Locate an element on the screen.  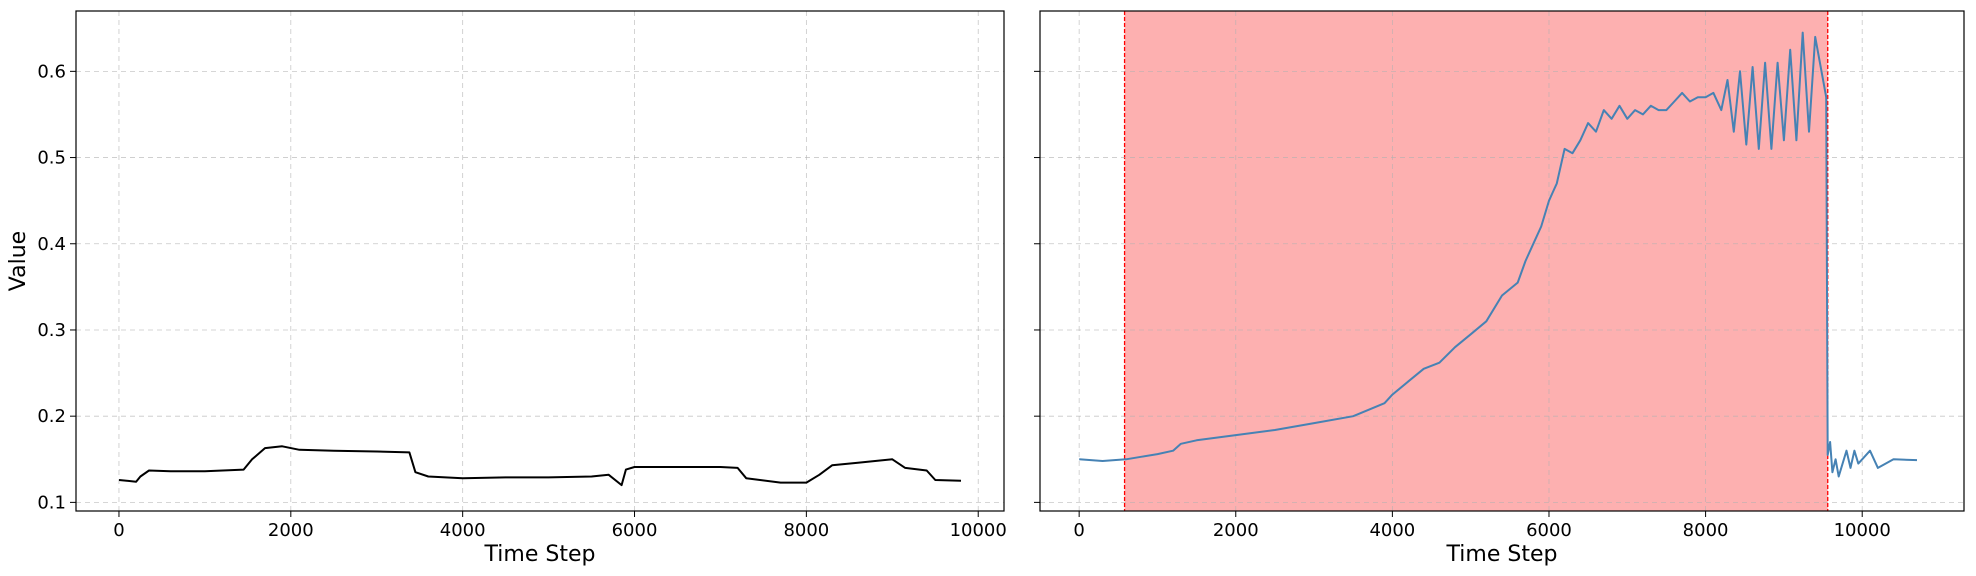
y-axis-label: Value is located at coordinates (18, 261).